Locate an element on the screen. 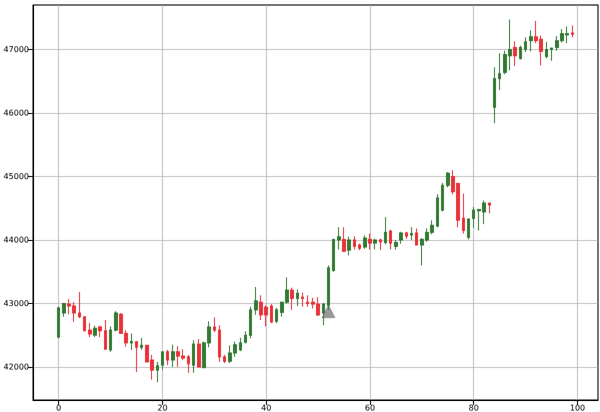  y-tick-label: 47000 is located at coordinates (16, 49).